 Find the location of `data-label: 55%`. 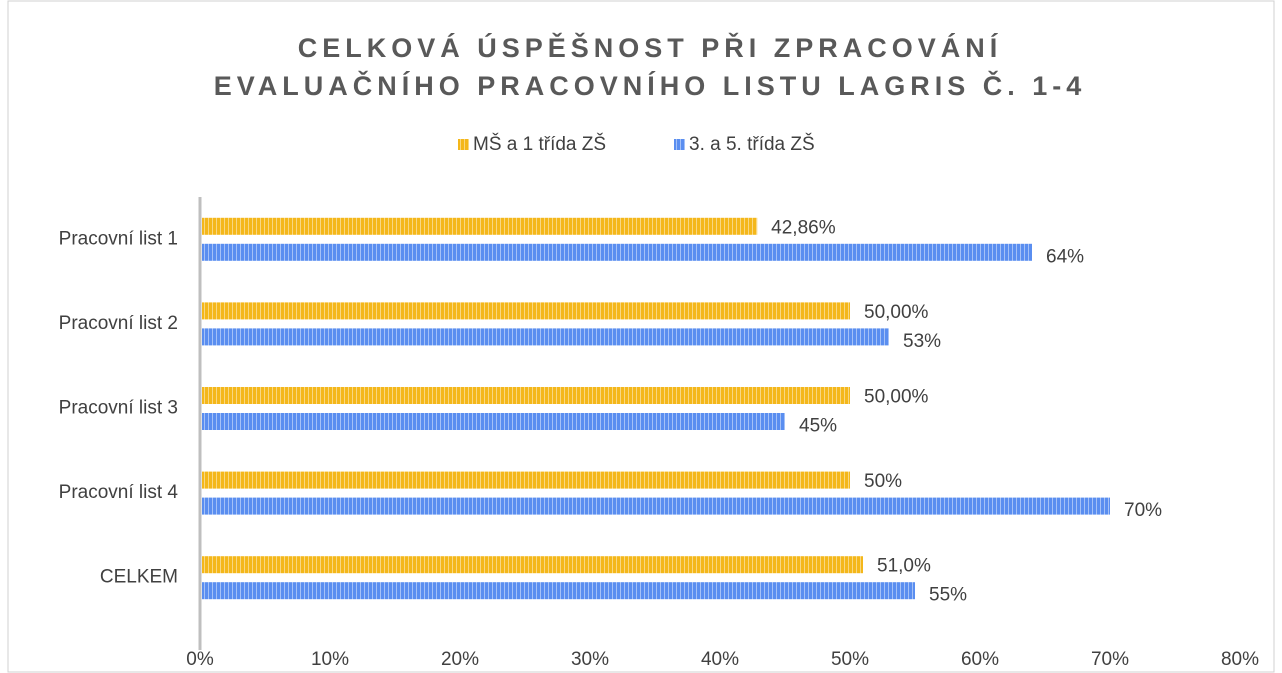

data-label: 55% is located at coordinates (948, 595).